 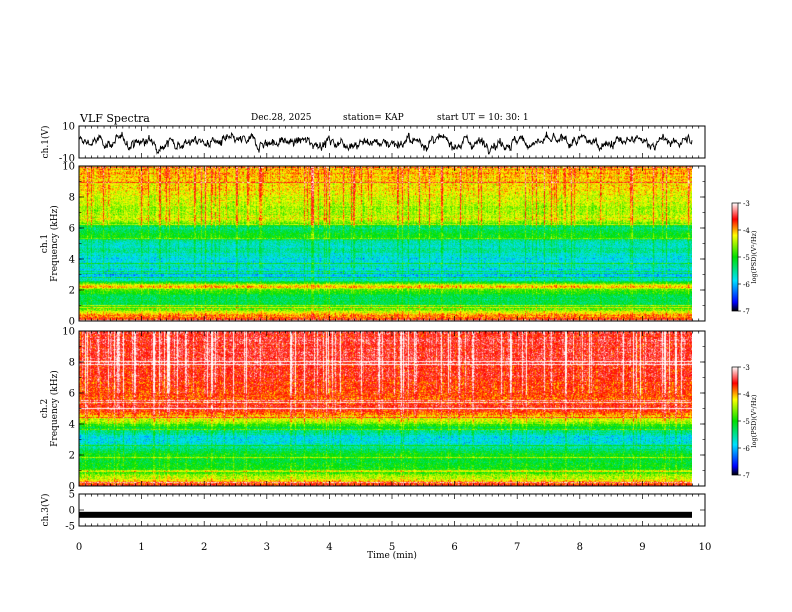 I want to click on ch1-spectrogram-ytick-label: 6, so click(x=72, y=229).